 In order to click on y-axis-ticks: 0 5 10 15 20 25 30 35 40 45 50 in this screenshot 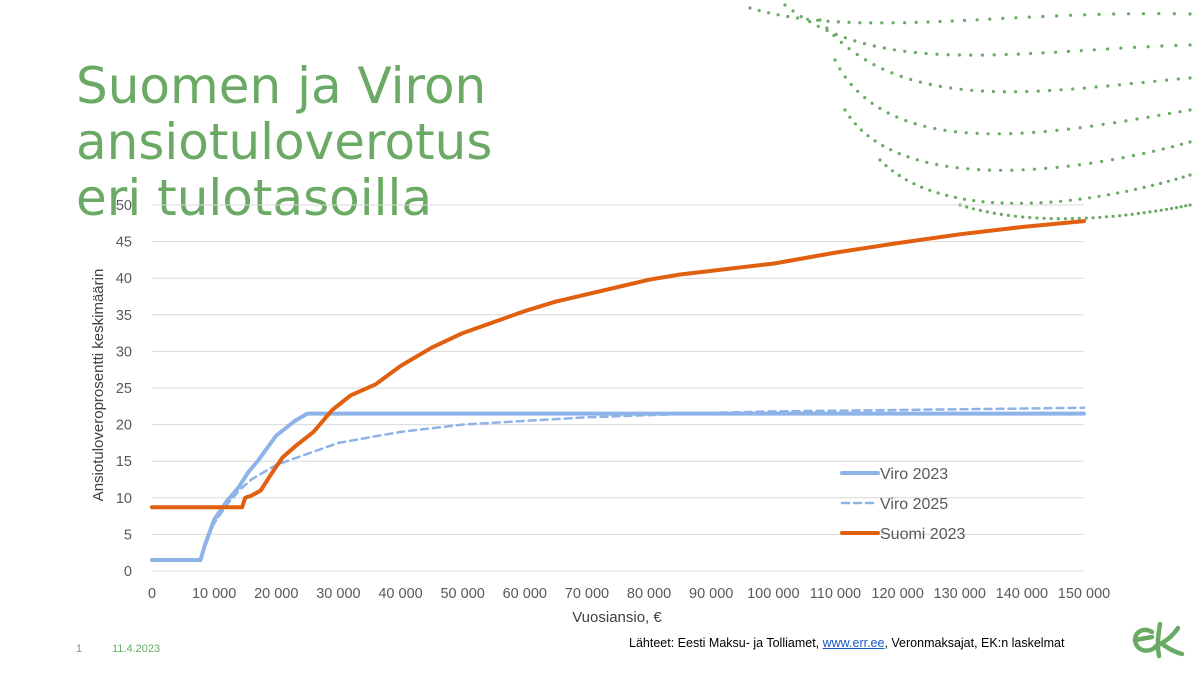, I will do `click(124, 389)`.